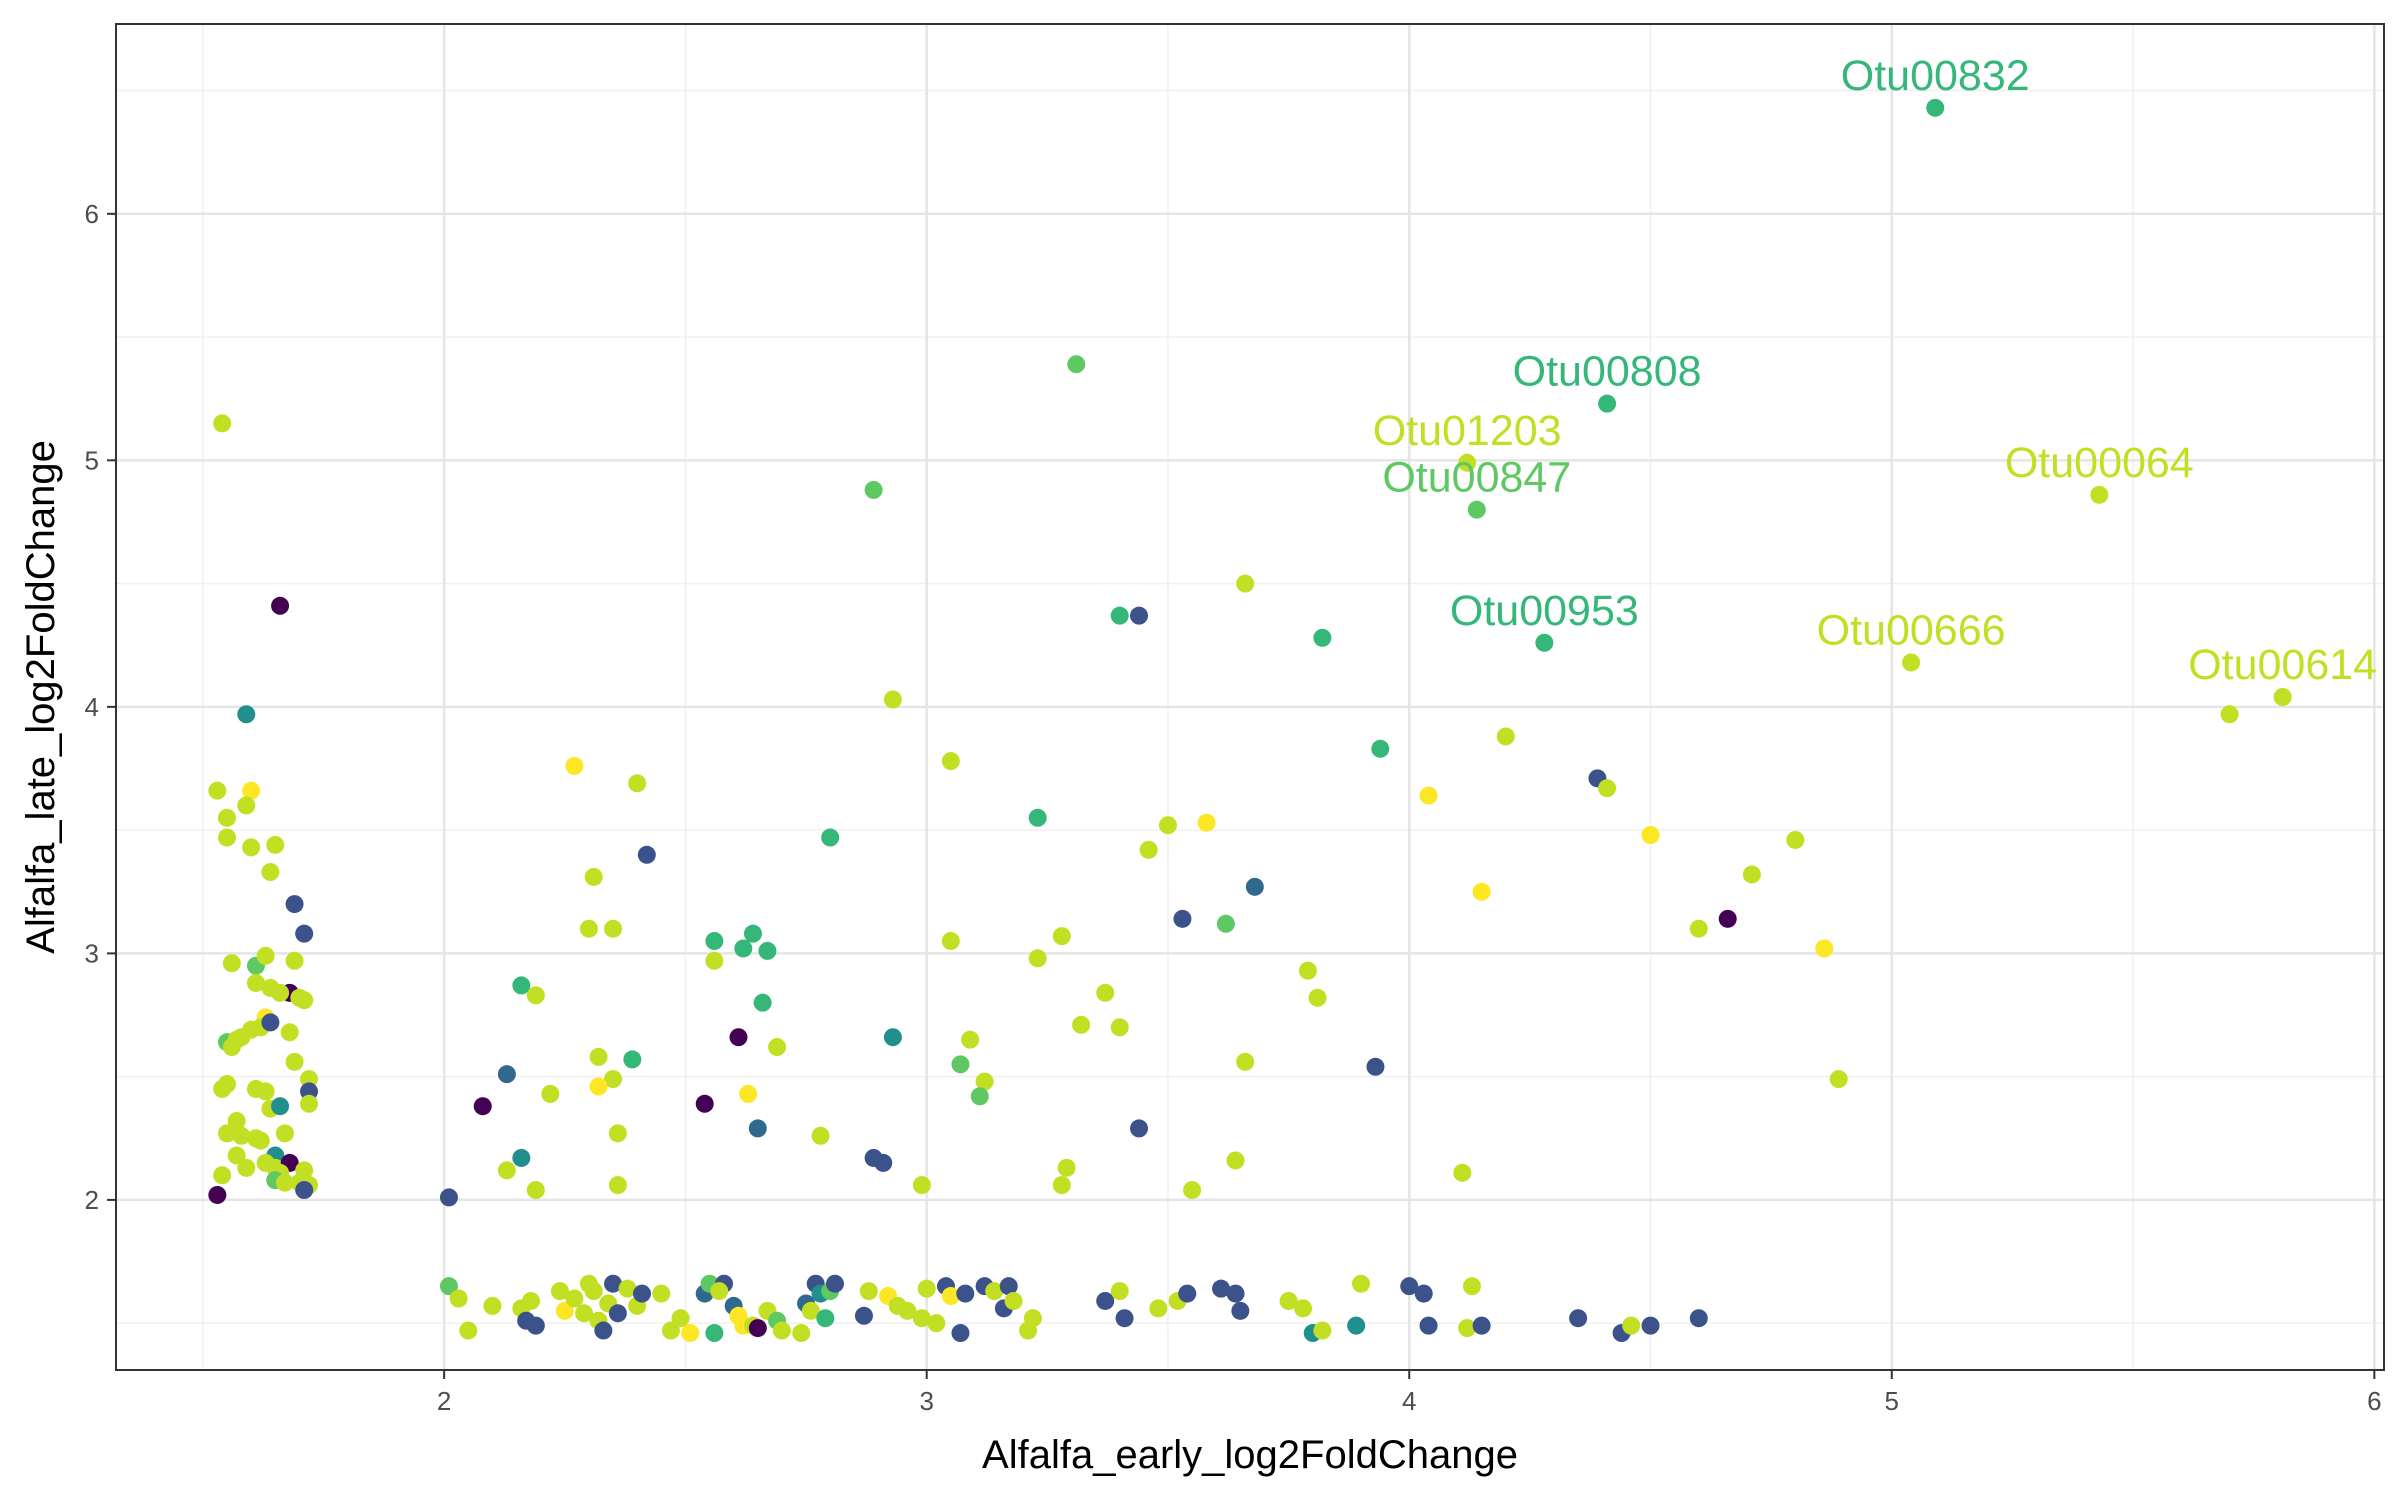 This screenshot has width=2400, height=1500. Describe the element at coordinates (1935, 76) in the screenshot. I see `otu-label: Otu00832` at that location.